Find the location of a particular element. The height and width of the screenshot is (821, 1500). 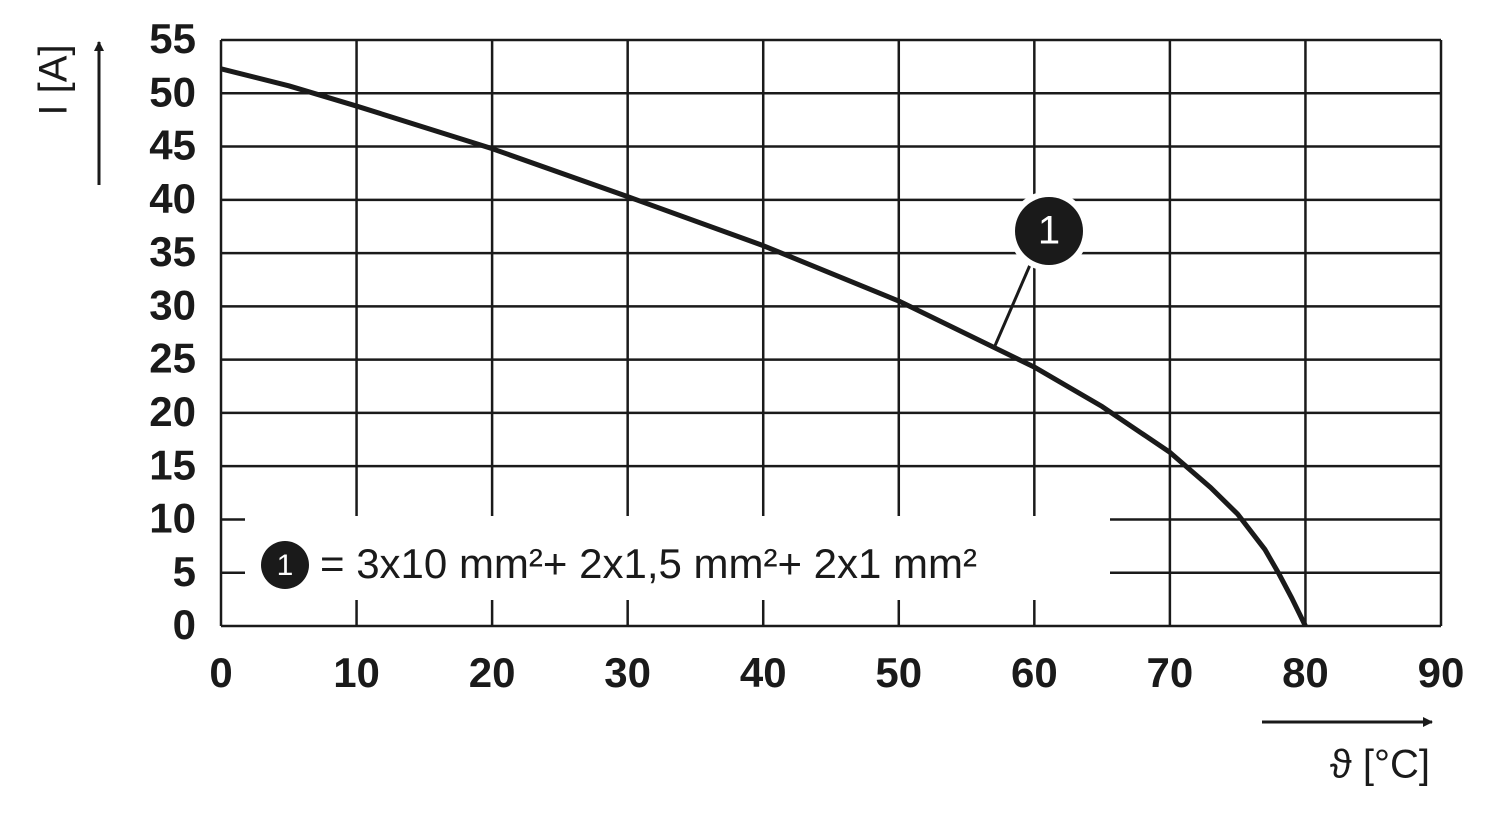

x-tick-label: 80 is located at coordinates (1305, 672).